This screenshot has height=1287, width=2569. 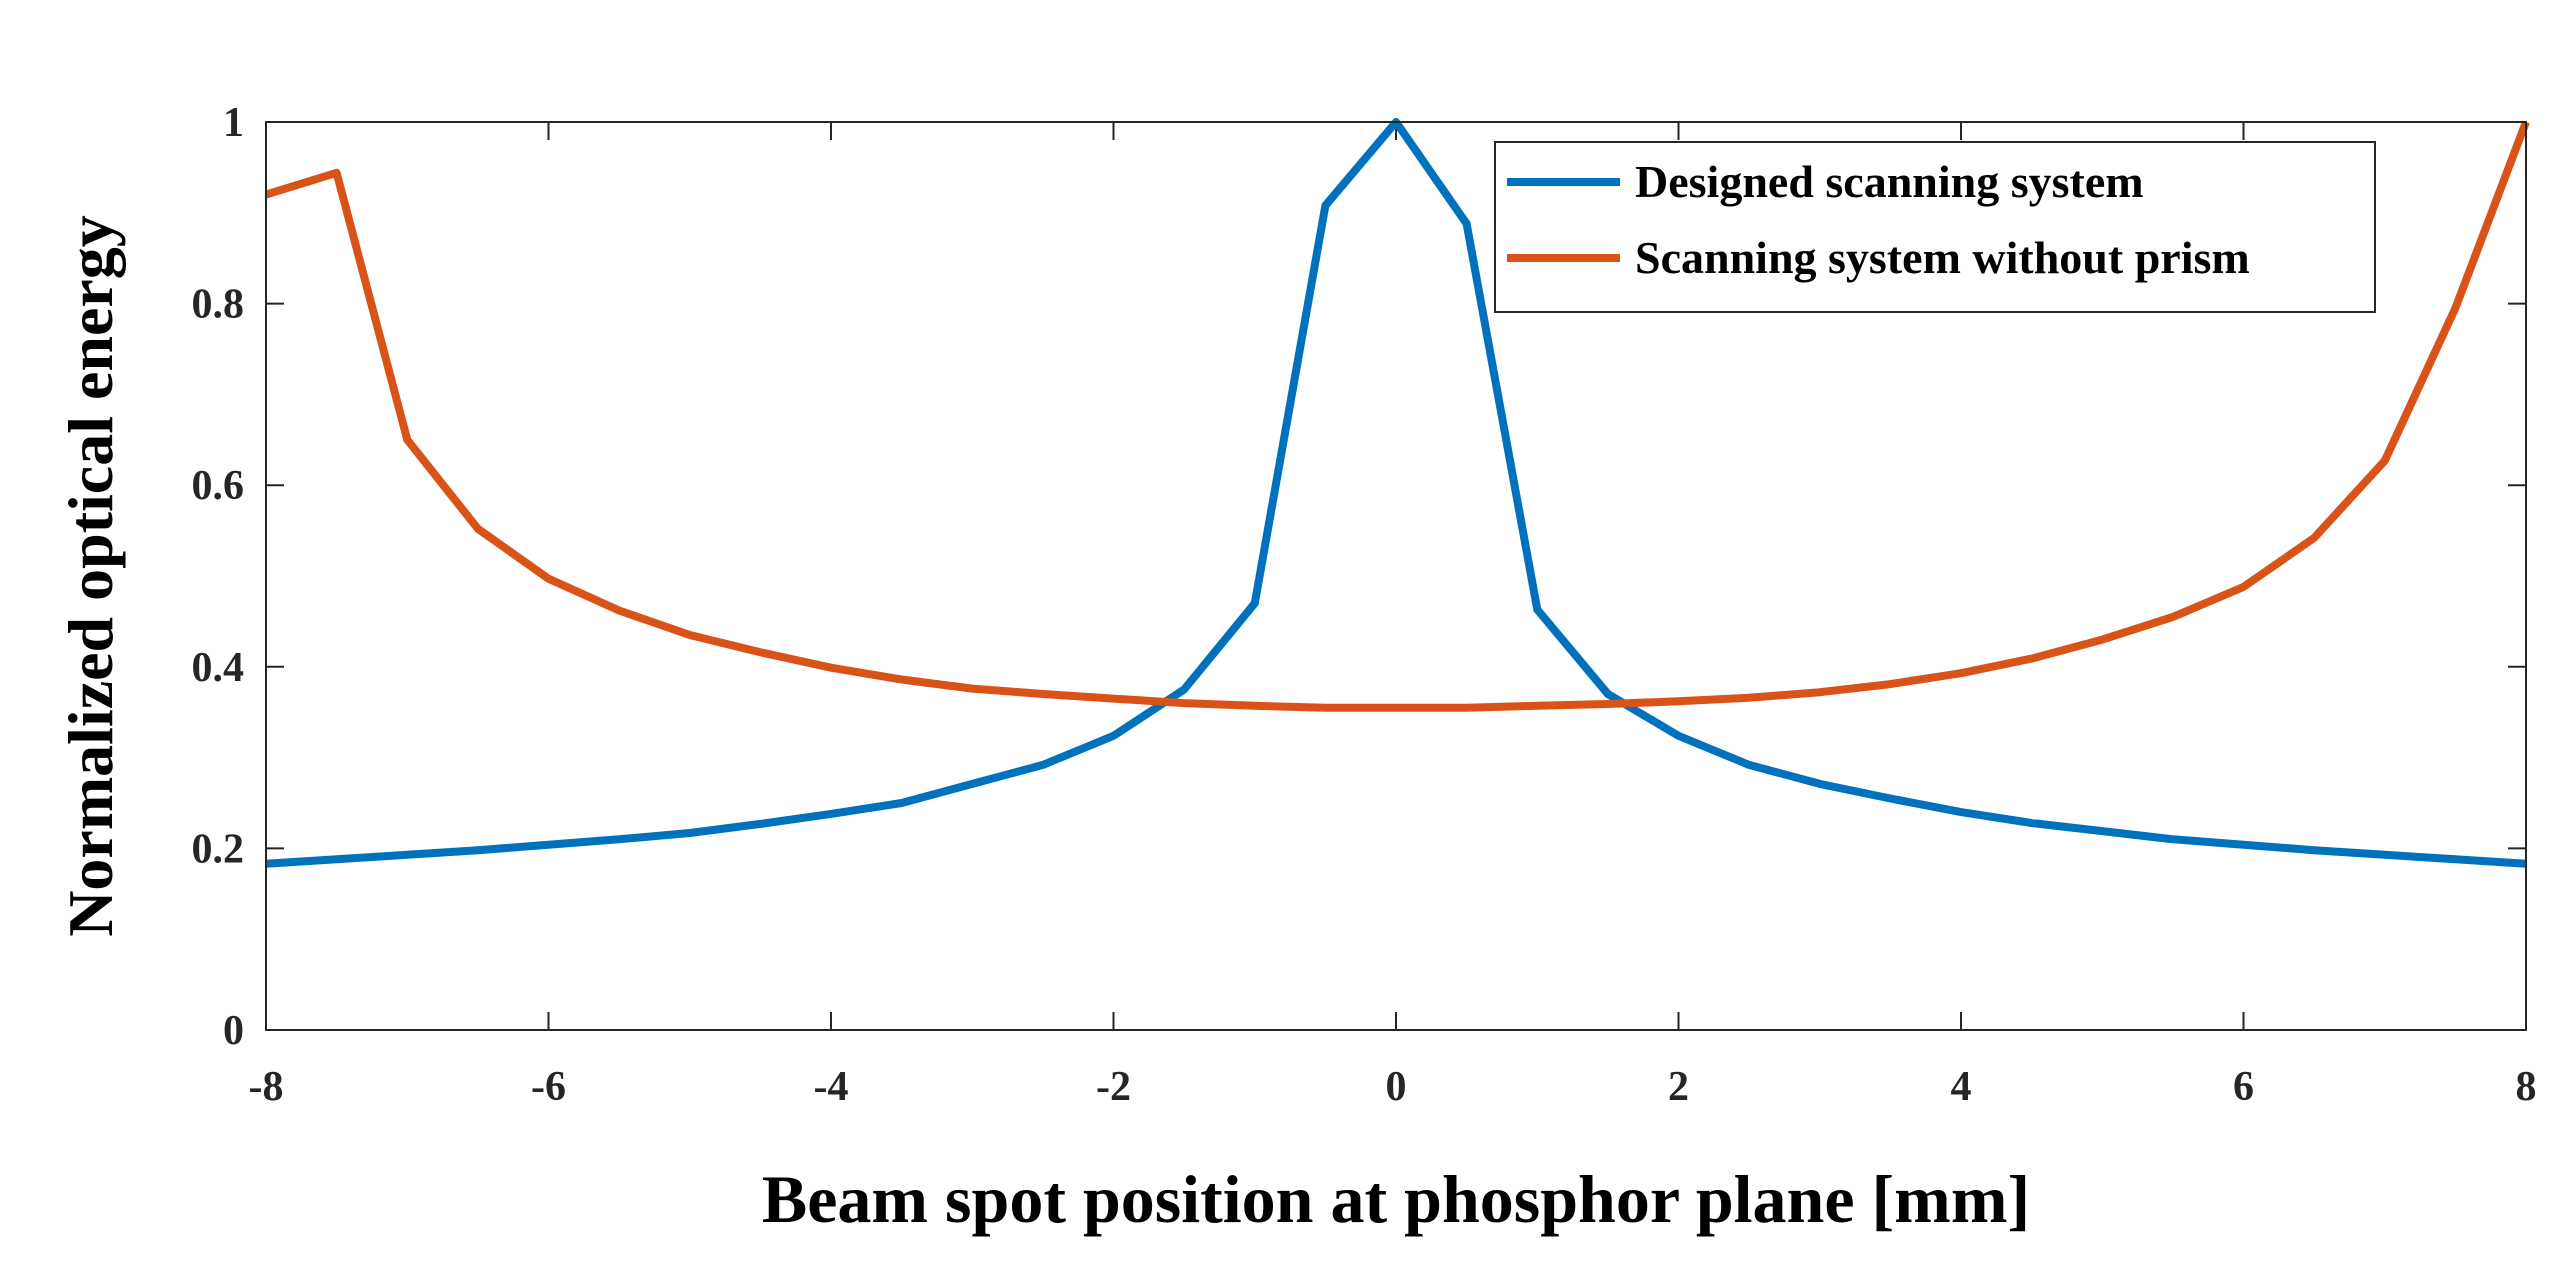 I want to click on y-tick-label: 0.6, so click(x=218, y=486).